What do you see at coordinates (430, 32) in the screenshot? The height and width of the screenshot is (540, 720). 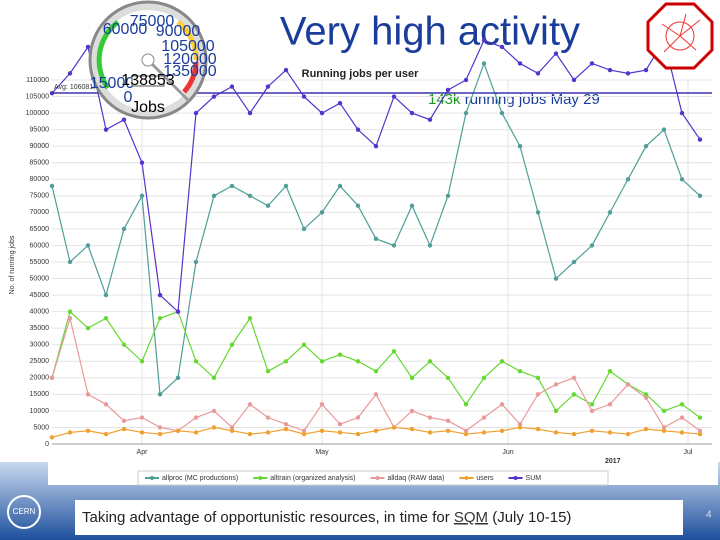 I see `slide-title: Very high activity` at bounding box center [430, 32].